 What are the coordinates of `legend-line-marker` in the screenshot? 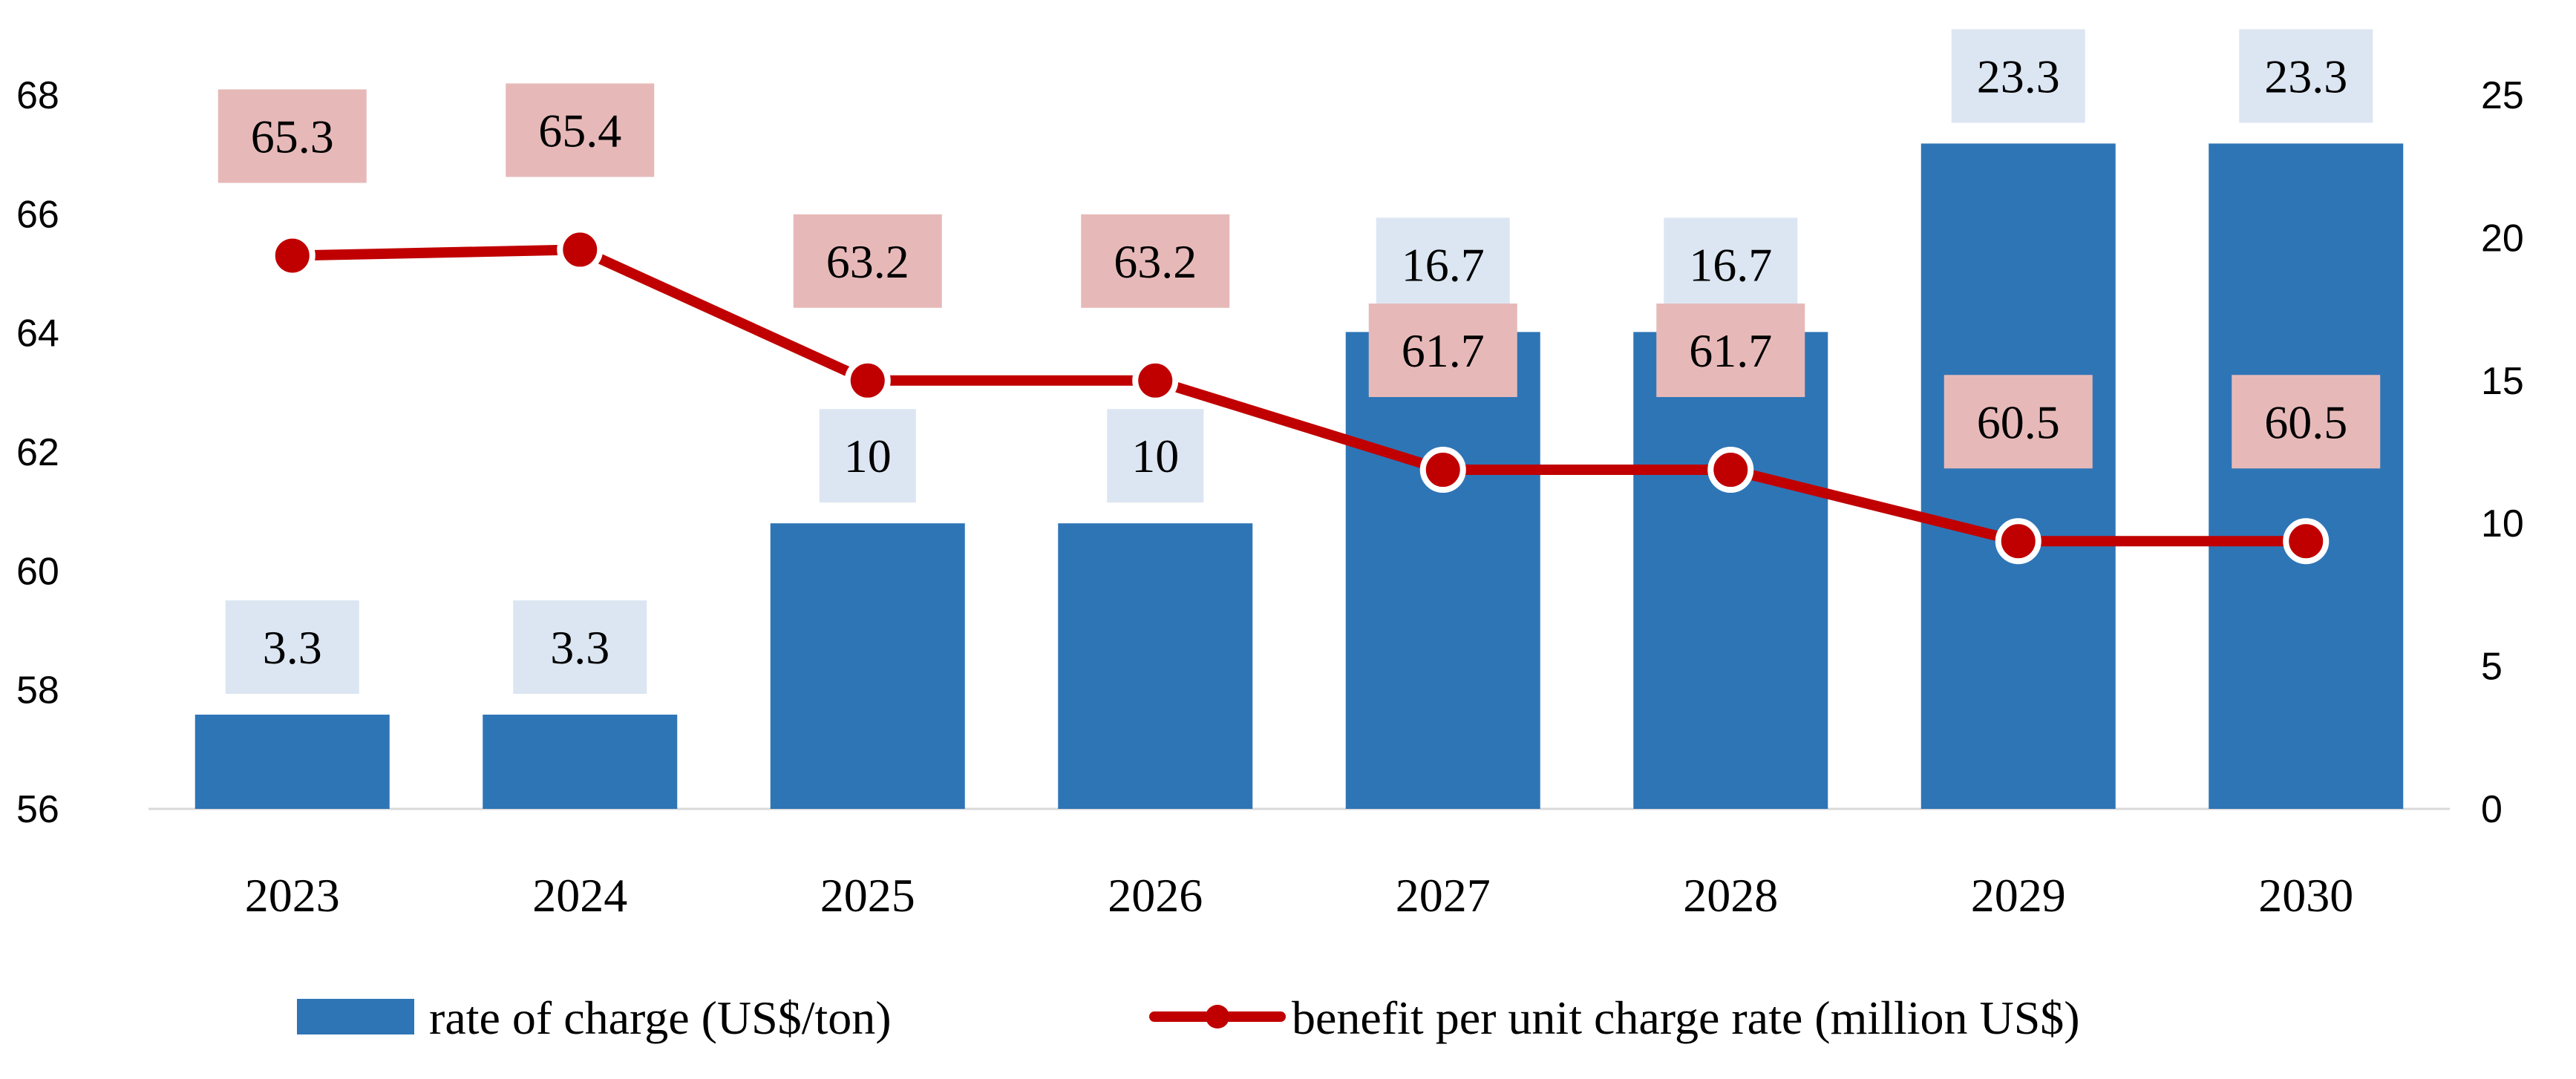 It's located at (1217, 1017).